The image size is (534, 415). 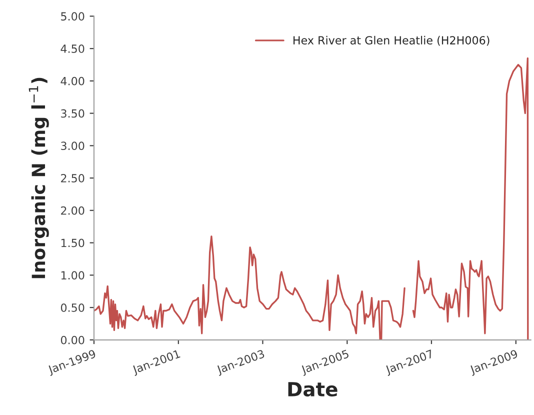 I want to click on legend-label: Hex River at Glen Heatlie (H2H006), so click(x=392, y=41).